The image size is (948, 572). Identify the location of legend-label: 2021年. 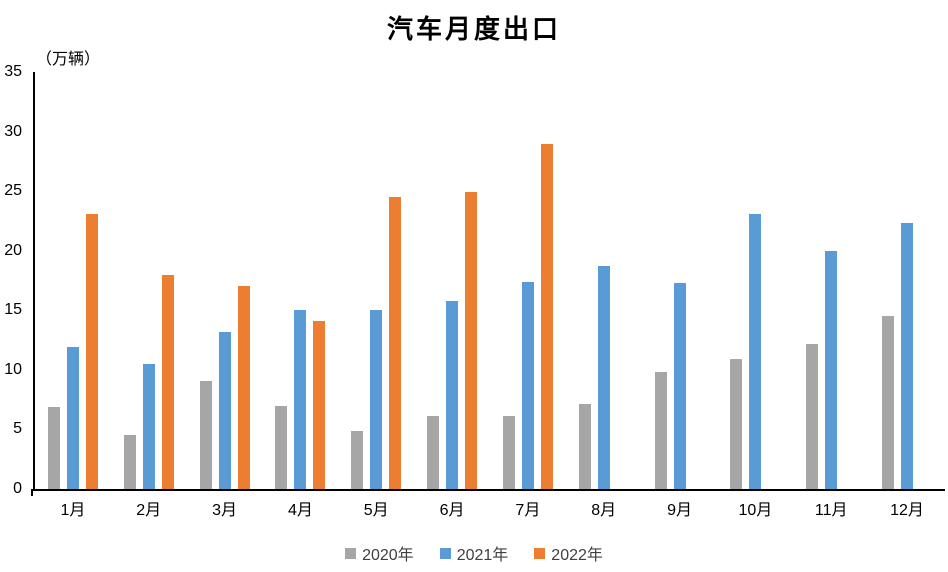
(482, 555).